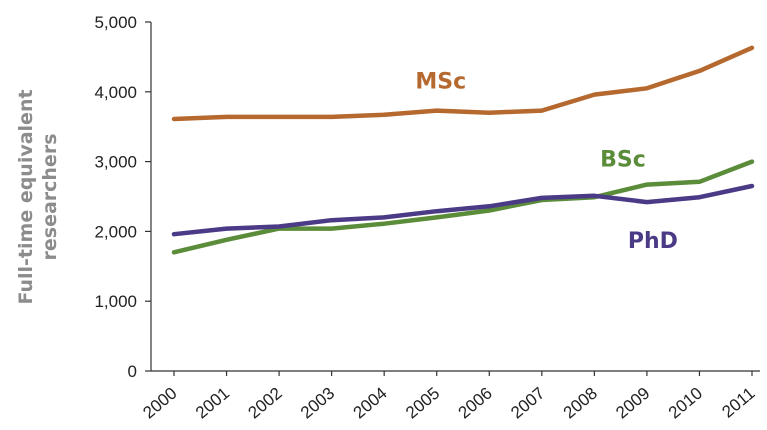  What do you see at coordinates (26, 196) in the screenshot?
I see `y-axis-title-line-1: Full-time equivalent` at bounding box center [26, 196].